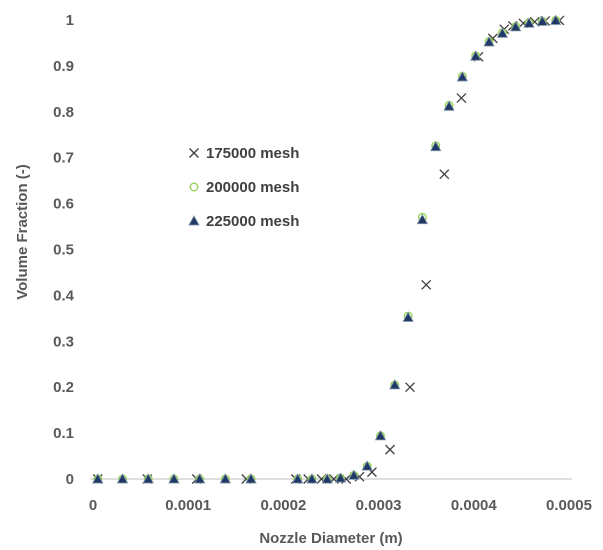 This screenshot has width=603, height=550. Describe the element at coordinates (569, 505) in the screenshot. I see `x-tick-label: 0.0005` at that location.